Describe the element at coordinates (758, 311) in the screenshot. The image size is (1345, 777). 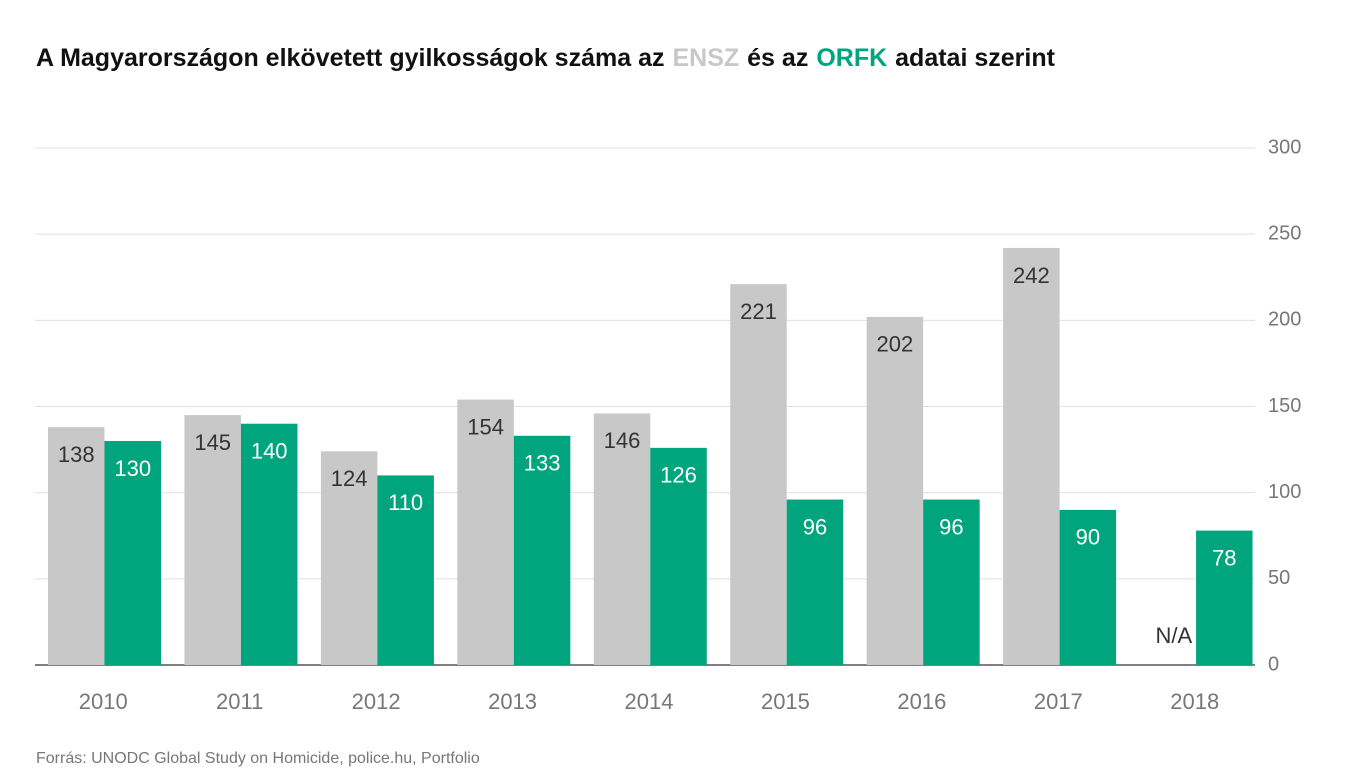
I see `value-label: 221` at that location.